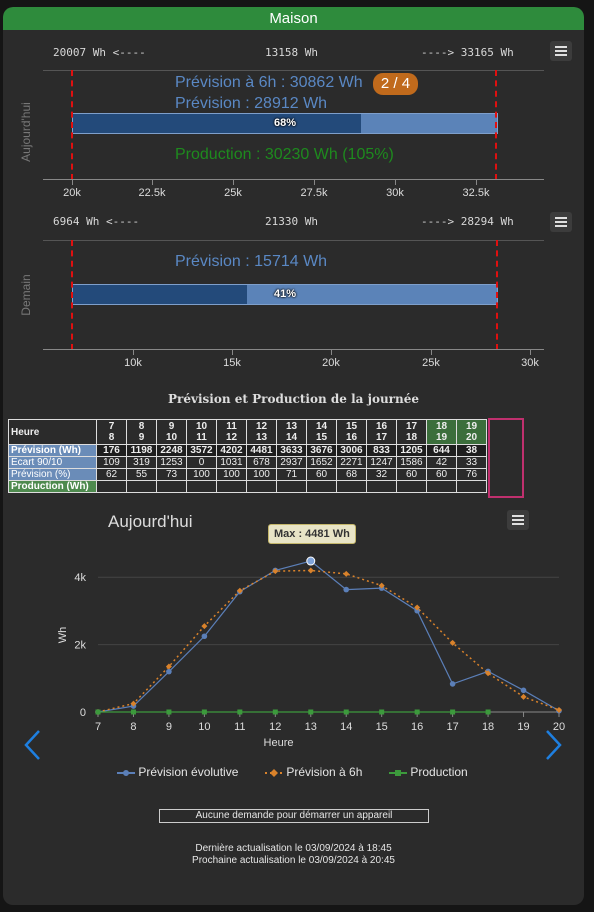 This screenshot has width=594, height=912. Describe the element at coordinates (63, 635) in the screenshot. I see `y-axis-label: Wh` at that location.